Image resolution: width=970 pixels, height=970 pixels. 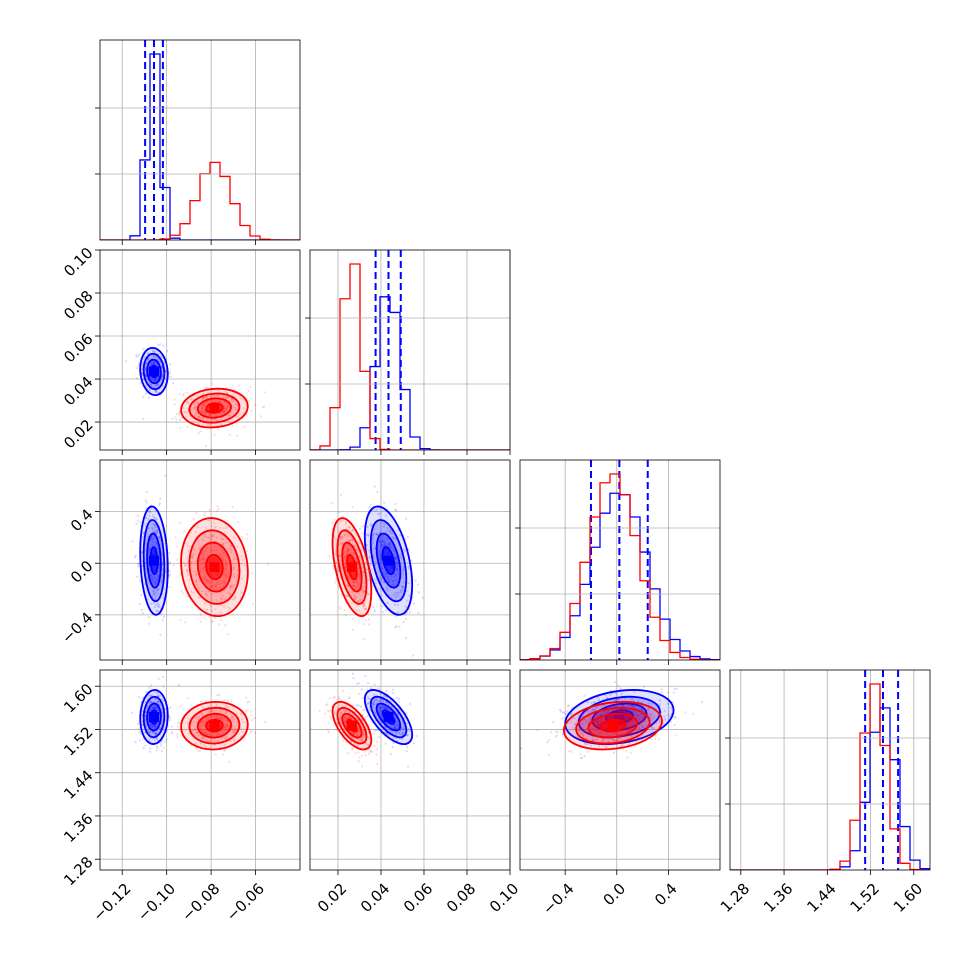 I want to click on density-peak, so click(x=154, y=717).